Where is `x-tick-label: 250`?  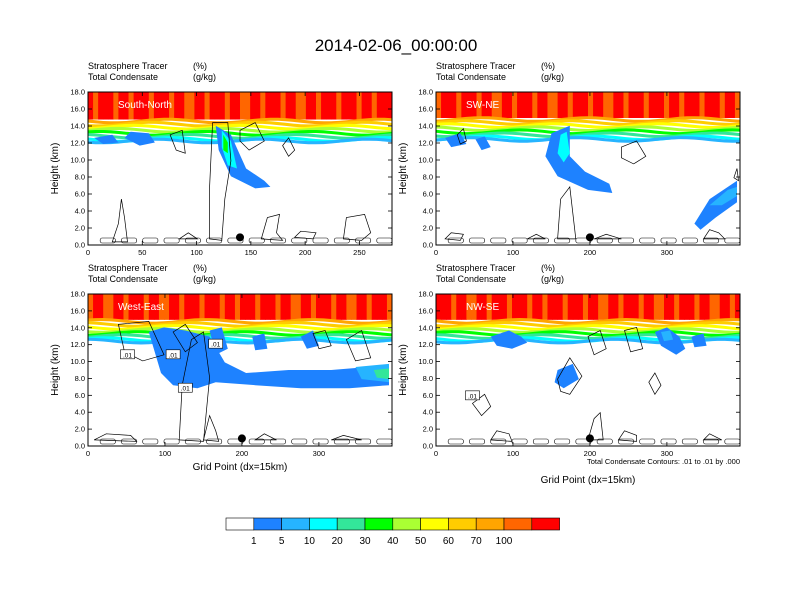 x-tick-label: 250 is located at coordinates (359, 252).